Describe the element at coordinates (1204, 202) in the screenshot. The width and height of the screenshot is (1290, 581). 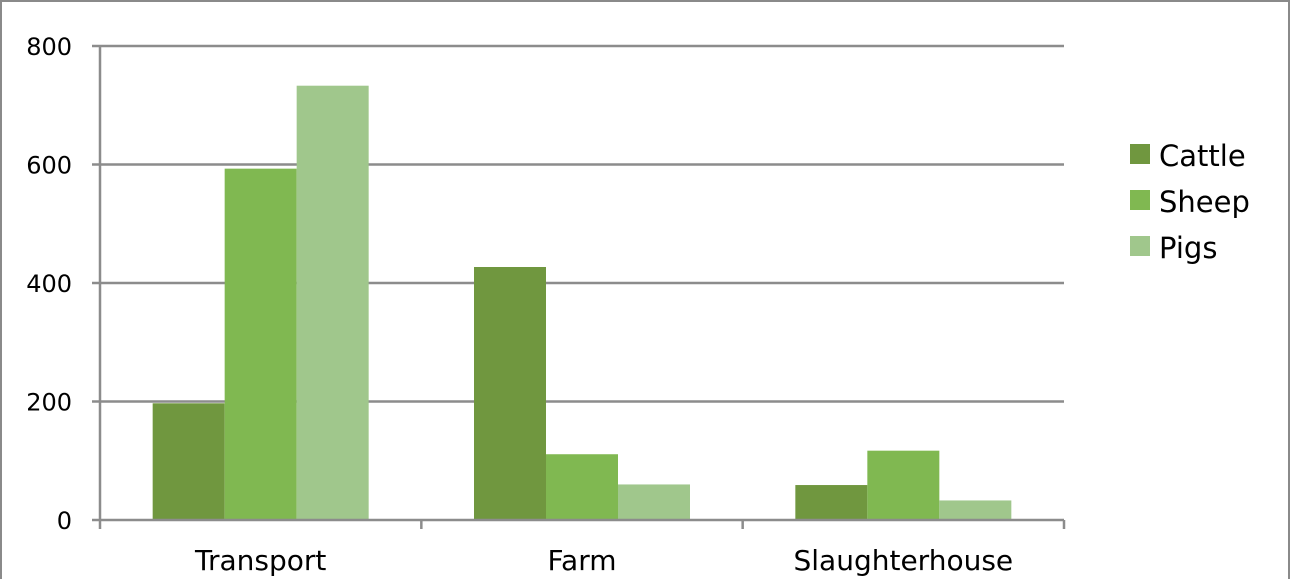
I see `legend-label-sheep: Sheep` at that location.